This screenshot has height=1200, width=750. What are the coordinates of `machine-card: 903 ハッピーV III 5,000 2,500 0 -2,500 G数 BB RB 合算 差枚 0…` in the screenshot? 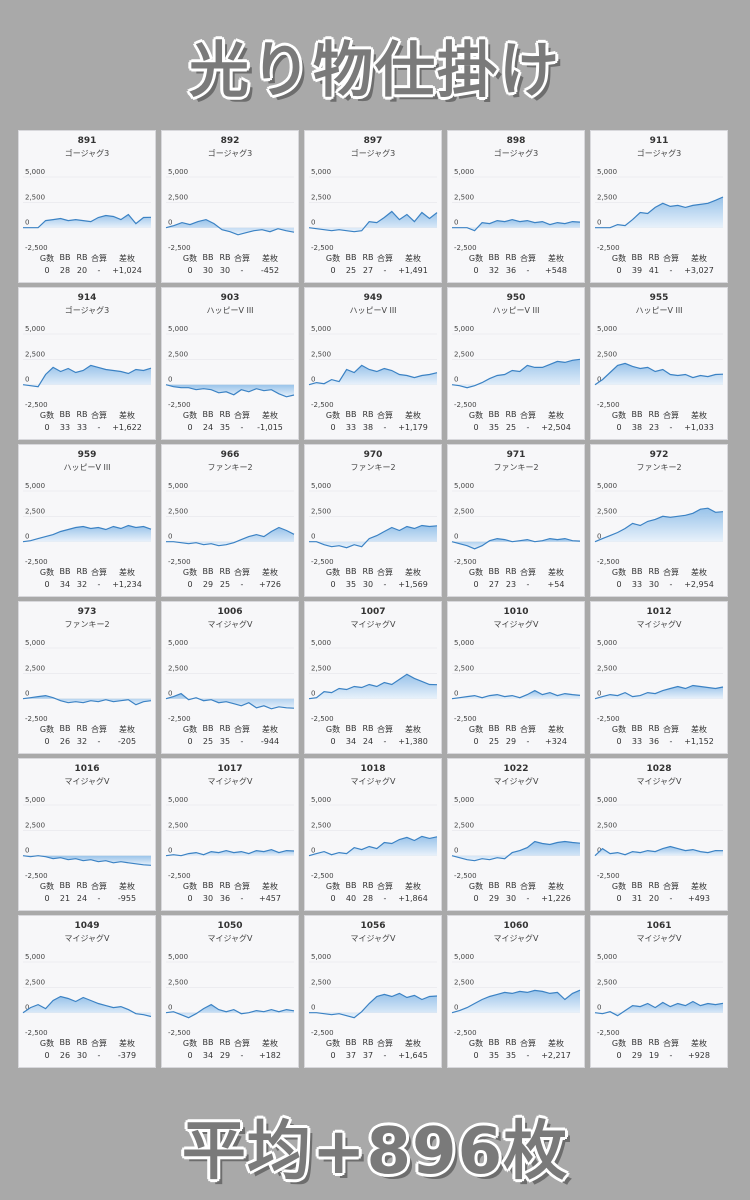 It's located at (230, 363).